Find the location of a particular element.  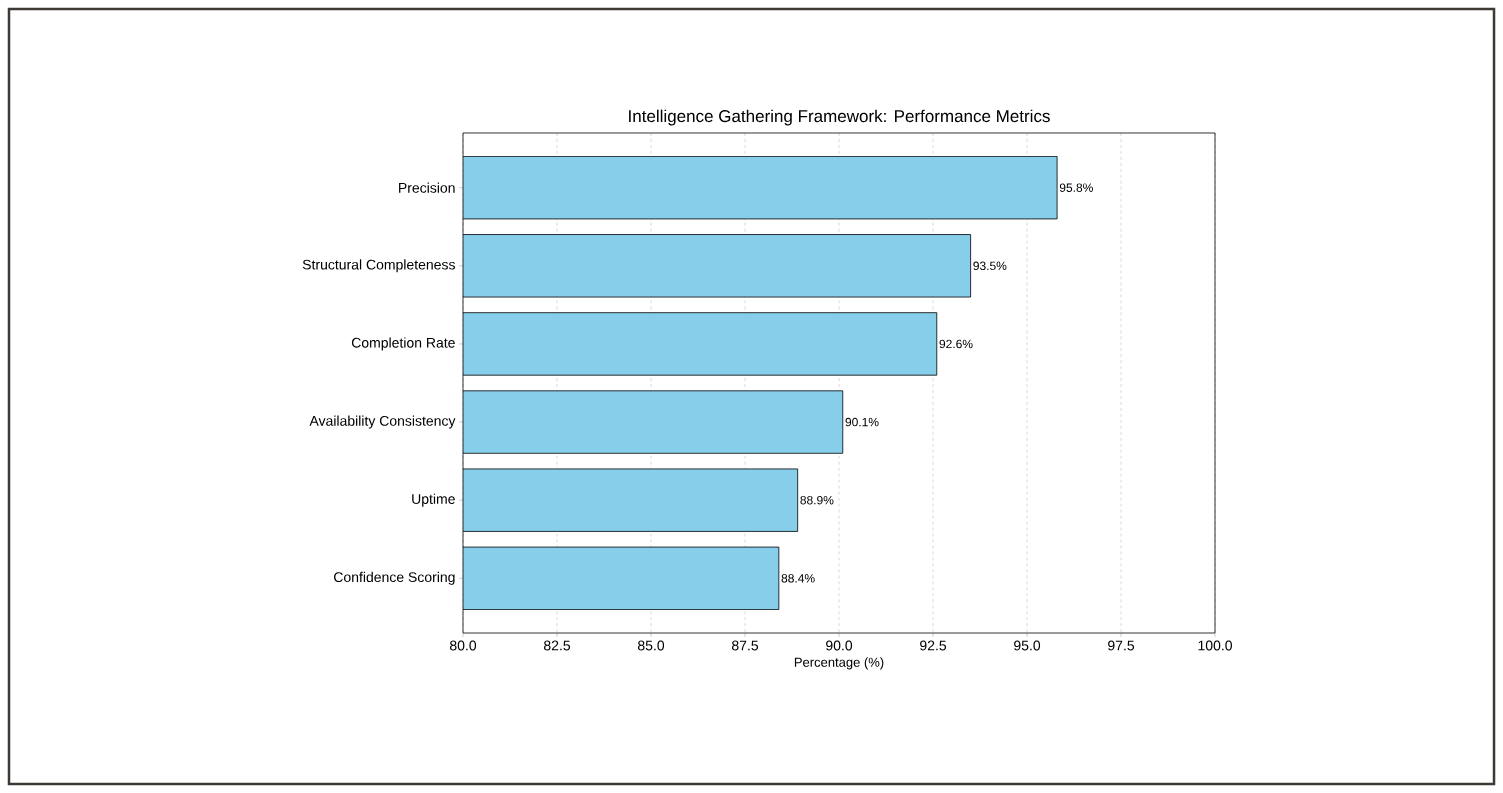

x-tick-label: 87.5 is located at coordinates (745, 645).